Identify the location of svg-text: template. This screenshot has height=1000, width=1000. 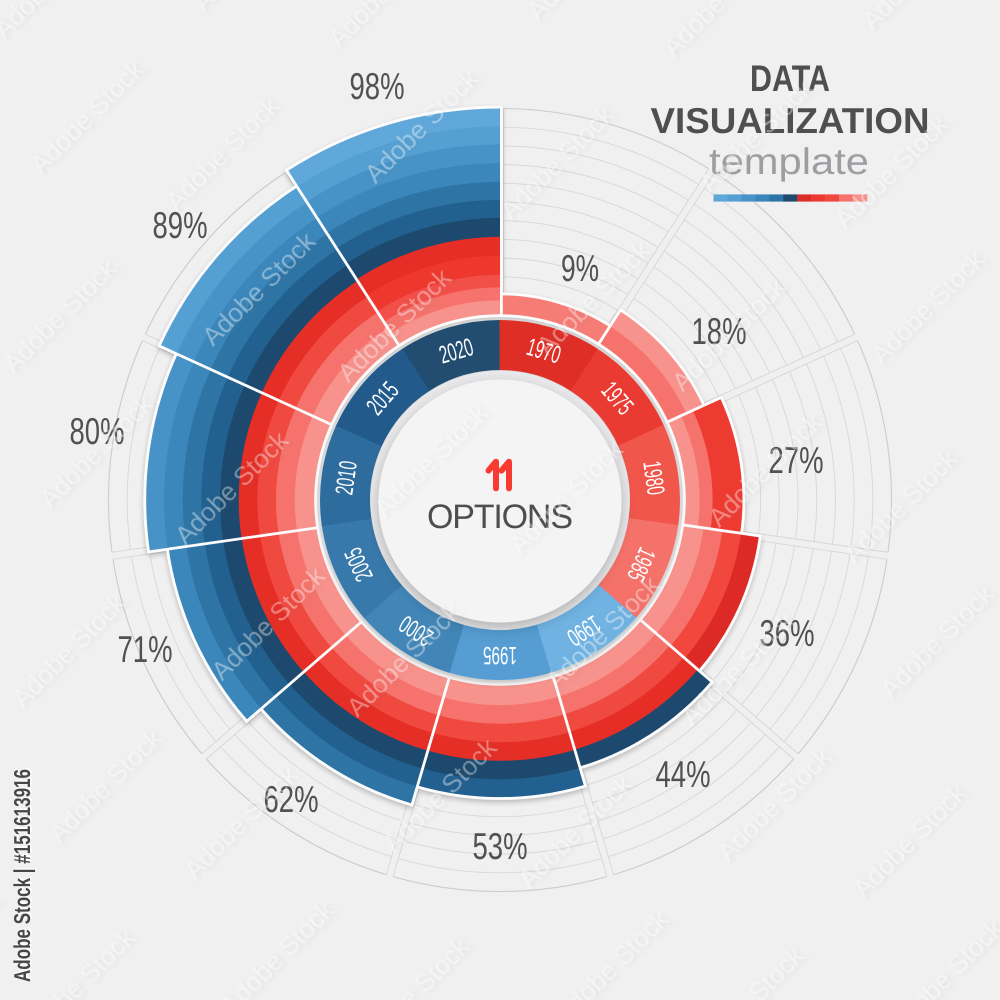
(789, 161).